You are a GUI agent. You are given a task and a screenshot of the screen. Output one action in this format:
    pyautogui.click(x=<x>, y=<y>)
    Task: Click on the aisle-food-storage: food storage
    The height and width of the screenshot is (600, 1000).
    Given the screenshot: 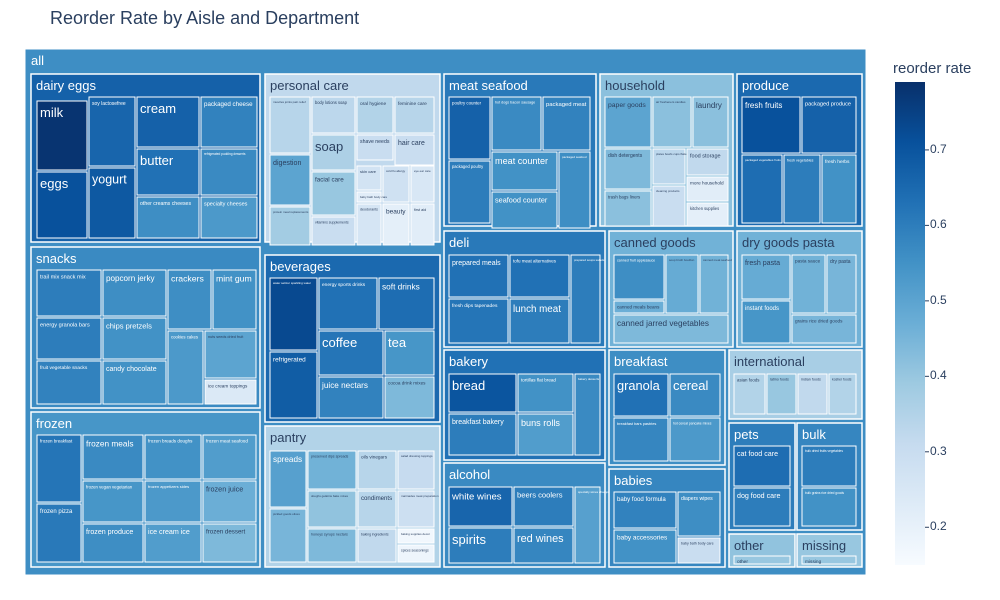 What is the action you would take?
    pyautogui.click(x=707, y=162)
    